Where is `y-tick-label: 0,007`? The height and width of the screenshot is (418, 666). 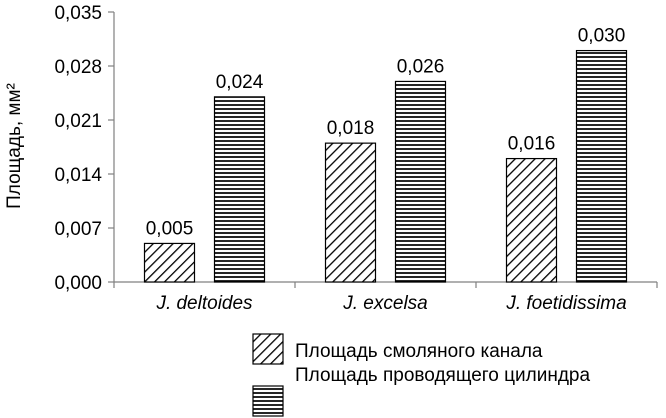 y-tick-label: 0,007 is located at coordinates (78, 229).